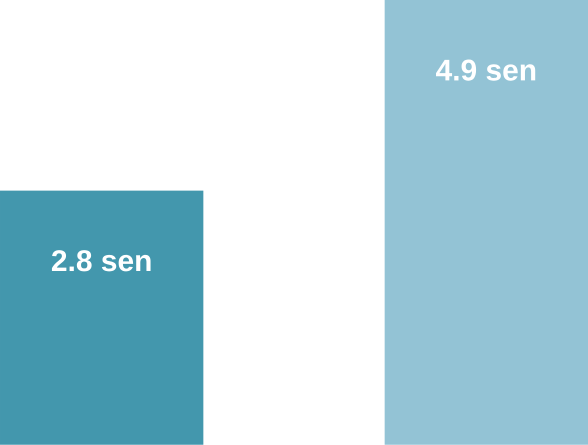 Image resolution: width=588 pixels, height=445 pixels. Describe the element at coordinates (486, 70) in the screenshot. I see `data-label: 4.9 sen` at that location.